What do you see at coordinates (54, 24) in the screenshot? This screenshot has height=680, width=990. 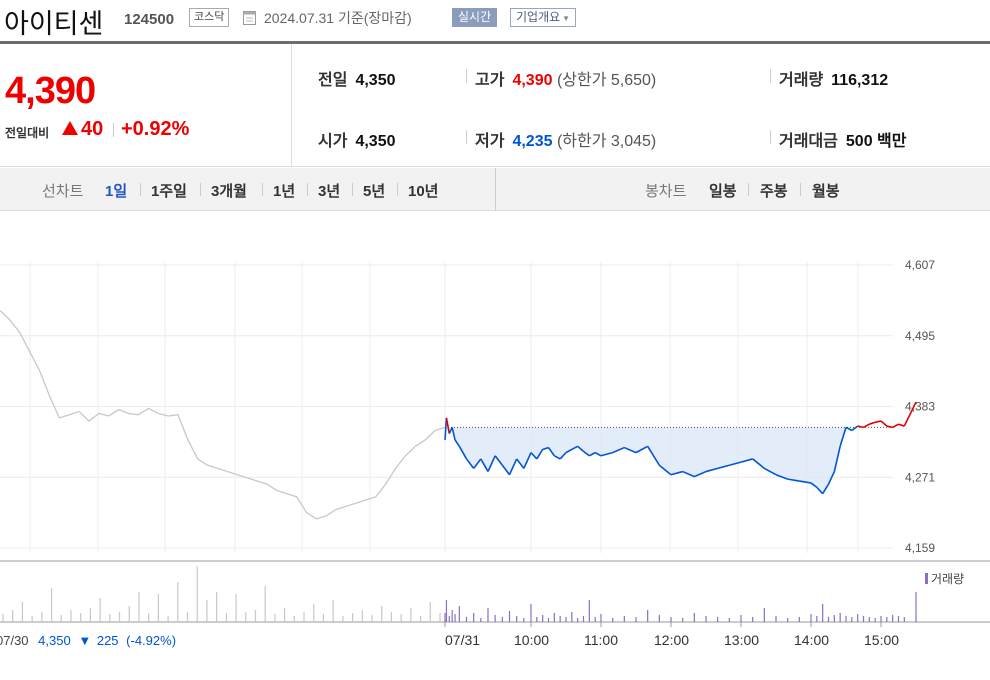 I see `stock-name: 아이티센` at bounding box center [54, 24].